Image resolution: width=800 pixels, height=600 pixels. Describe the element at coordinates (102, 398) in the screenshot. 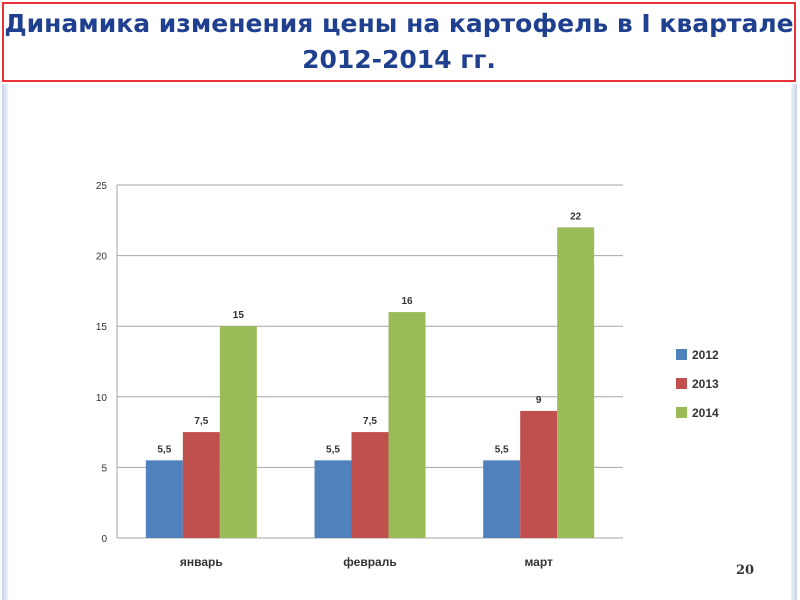

I see `y-tick-label: 10` at that location.